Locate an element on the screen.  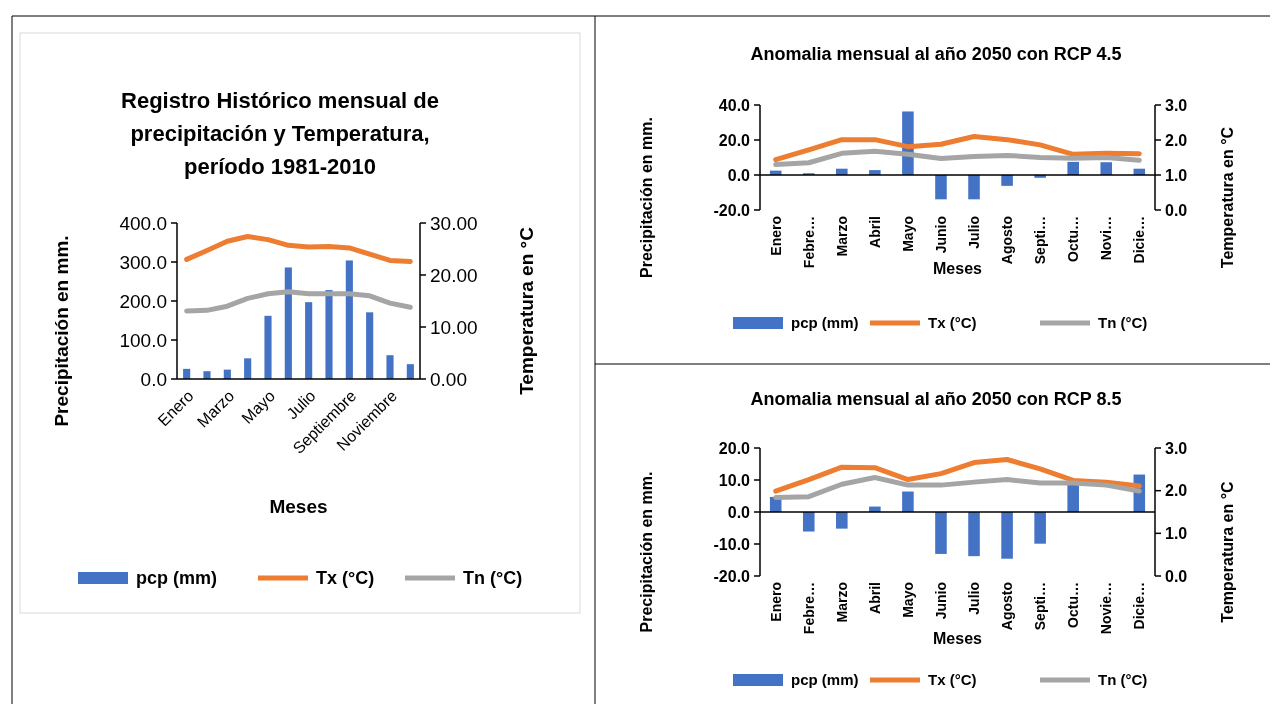
y2-tick-label: 20.00 is located at coordinates (454, 275).